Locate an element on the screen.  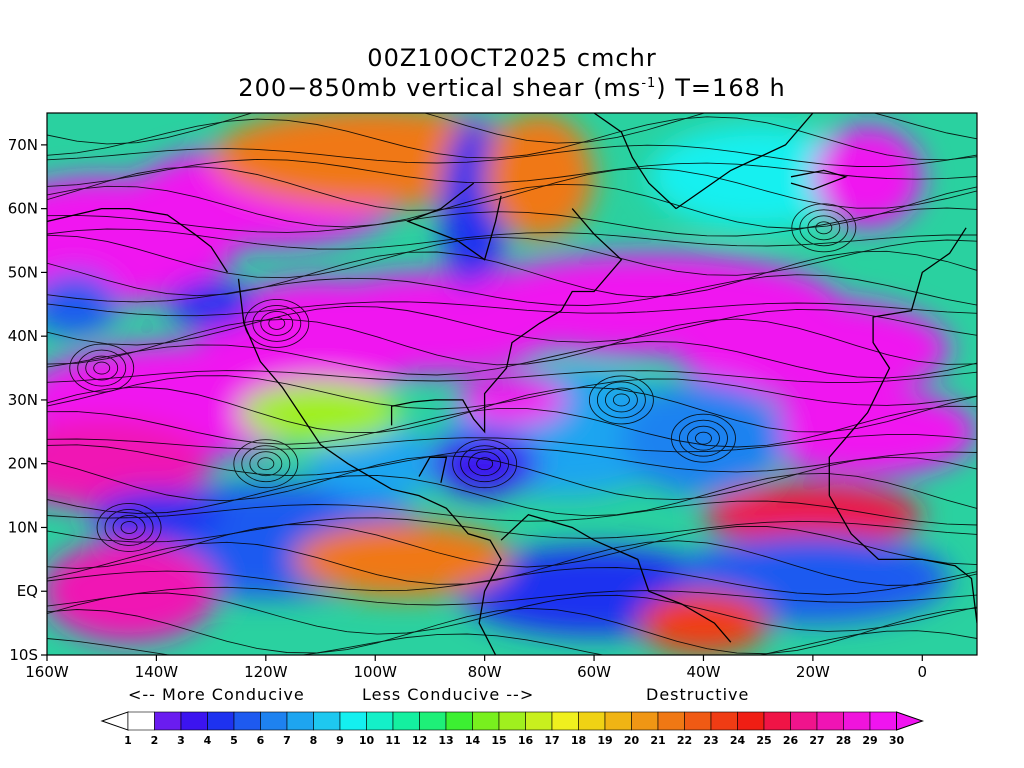
lat-tick-label: 10N is located at coordinates (23, 527).